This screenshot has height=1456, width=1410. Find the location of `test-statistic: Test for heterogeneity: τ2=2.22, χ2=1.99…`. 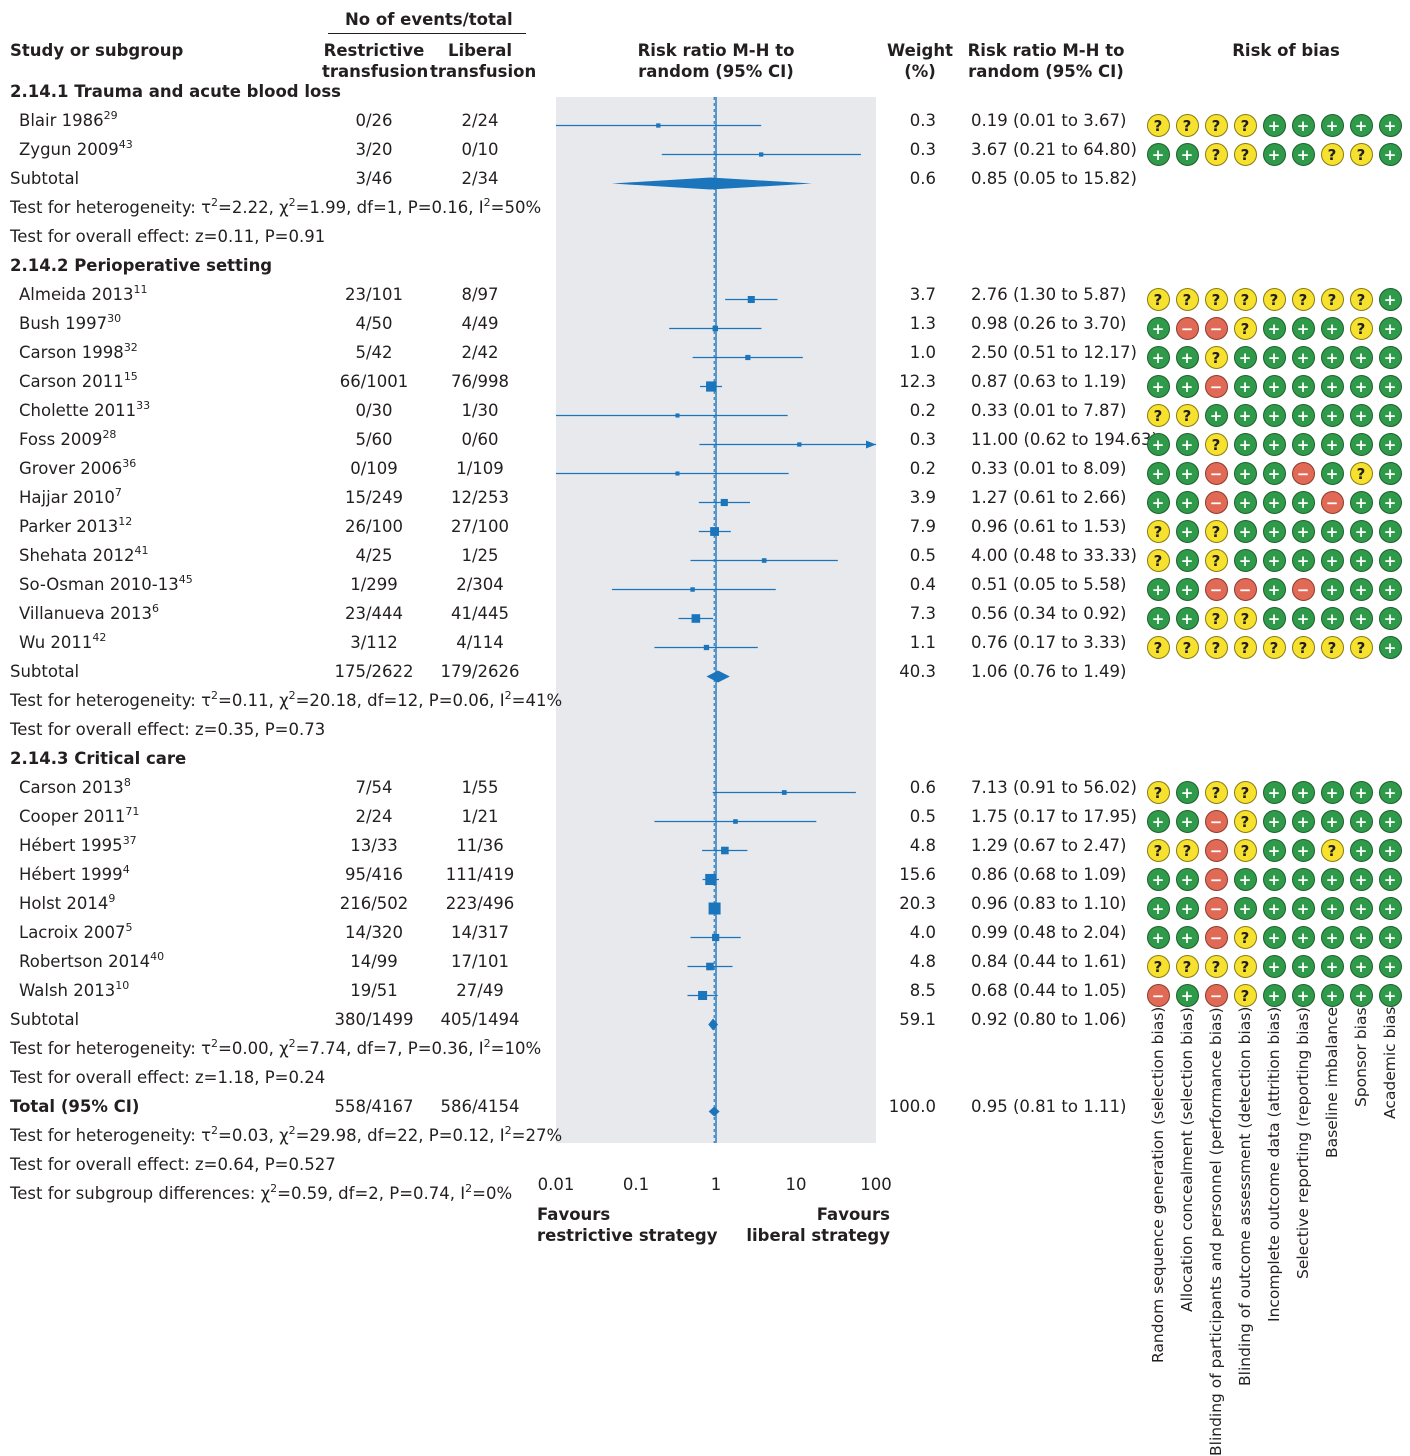

test-statistic: Test for heterogeneity: τ2=2.22, χ2=1.99… is located at coordinates (276, 206).